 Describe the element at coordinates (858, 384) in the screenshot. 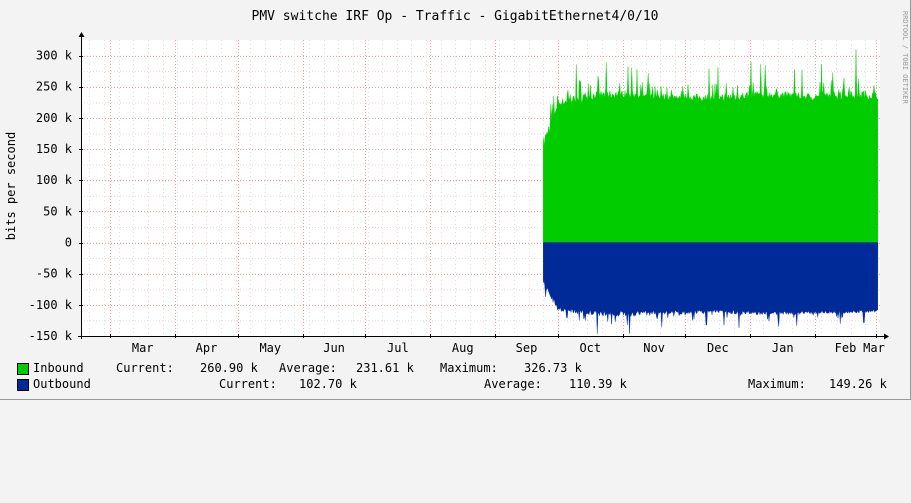

I see `outbound-maximum-value: 149.26 k` at that location.